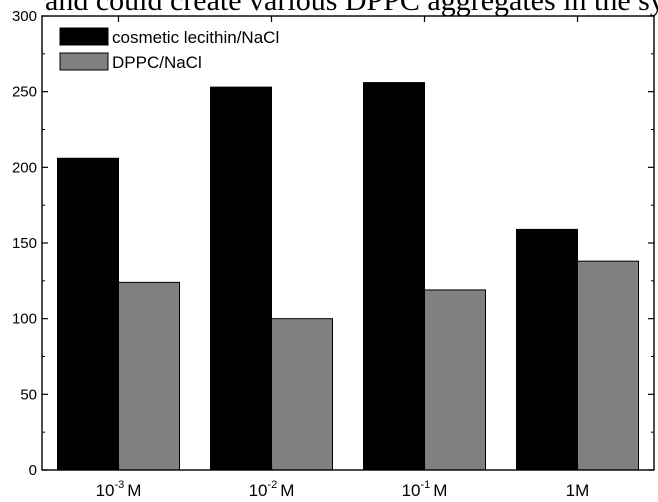 The image size is (658, 502). What do you see at coordinates (28, 394) in the screenshot?
I see `y-tick-label: 50` at bounding box center [28, 394].